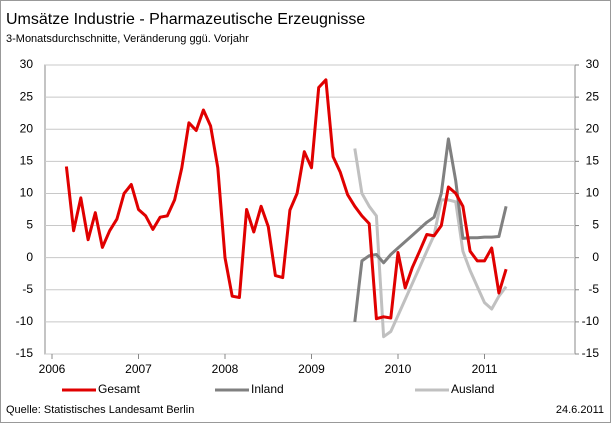 This screenshot has width=611, height=423. Describe the element at coordinates (138, 369) in the screenshot. I see `x-tick-label: 2007` at that location.